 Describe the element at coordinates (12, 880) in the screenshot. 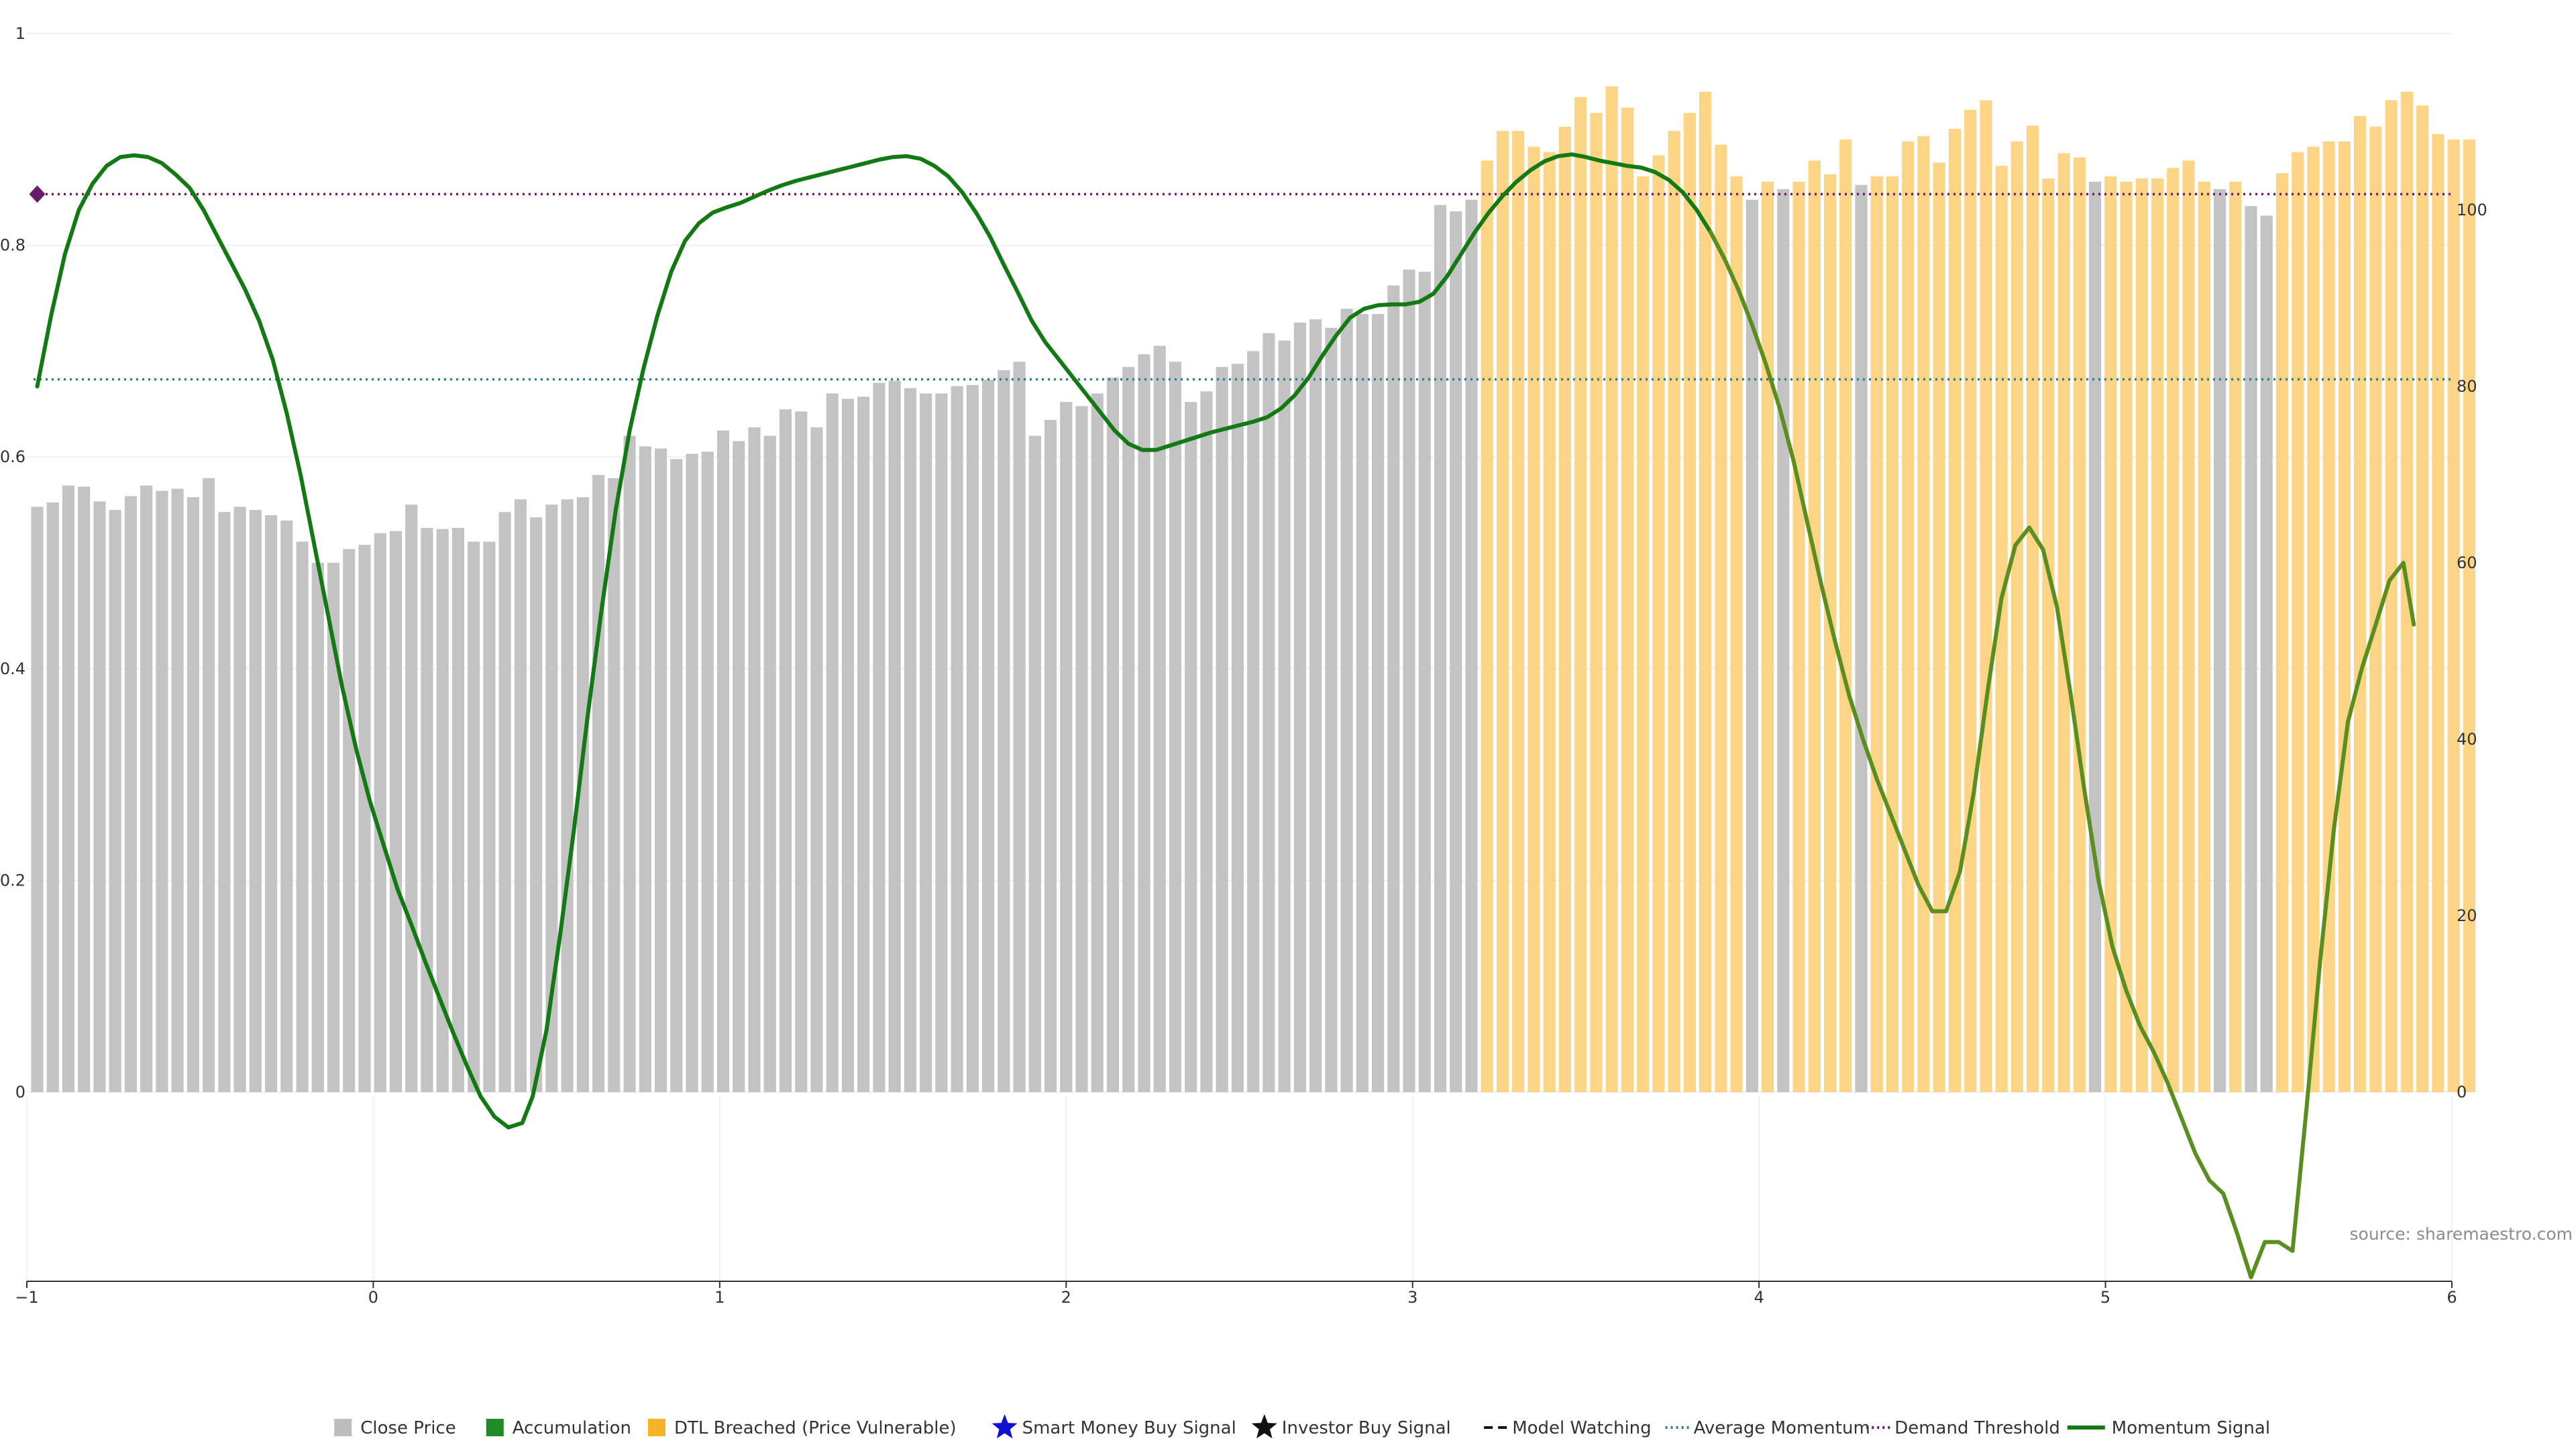

I see `y-left-tick-label: 0.2` at that location.